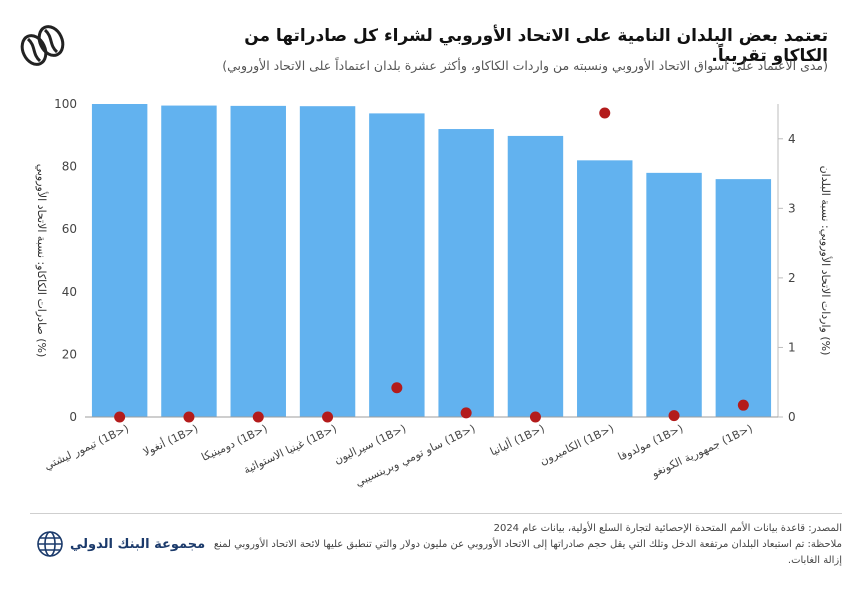 The image size is (868, 592). Describe the element at coordinates (50, 544) in the screenshot. I see `globe-icon` at that location.